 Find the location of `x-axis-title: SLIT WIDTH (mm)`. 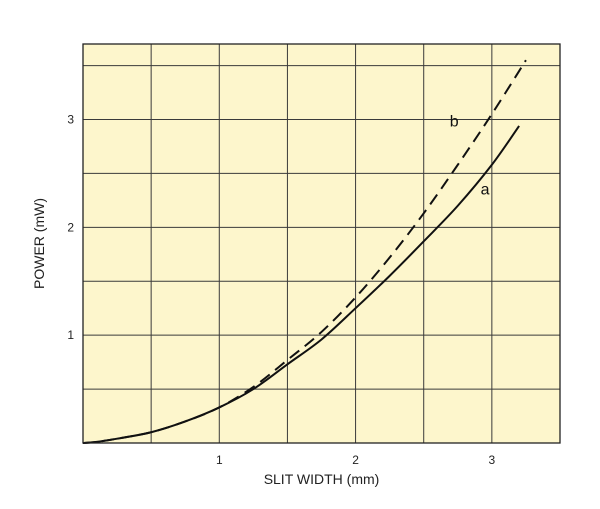

x-axis-title: SLIT WIDTH (mm) is located at coordinates (322, 479).